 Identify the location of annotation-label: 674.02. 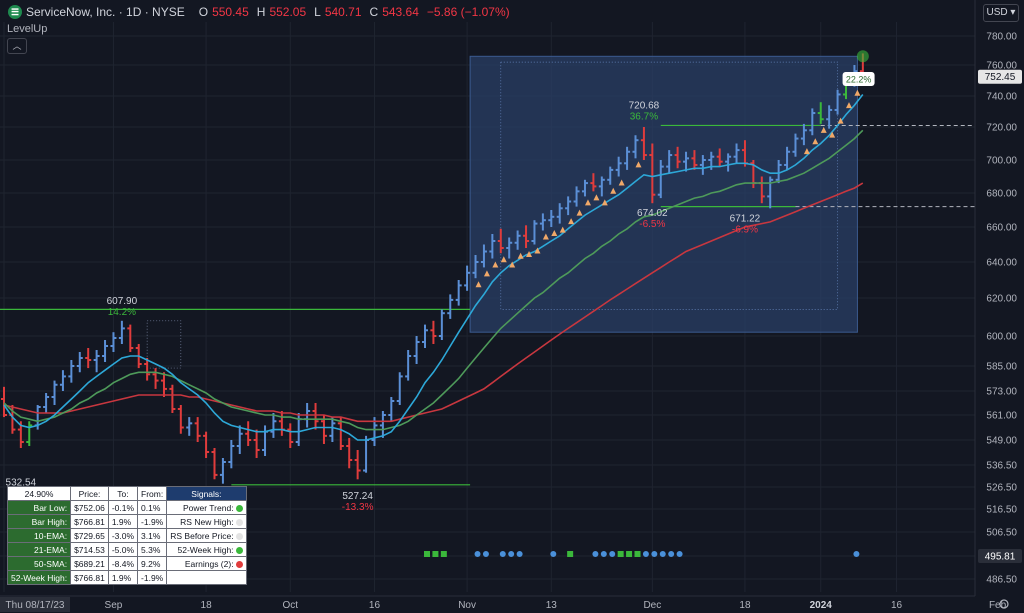
(652, 213).